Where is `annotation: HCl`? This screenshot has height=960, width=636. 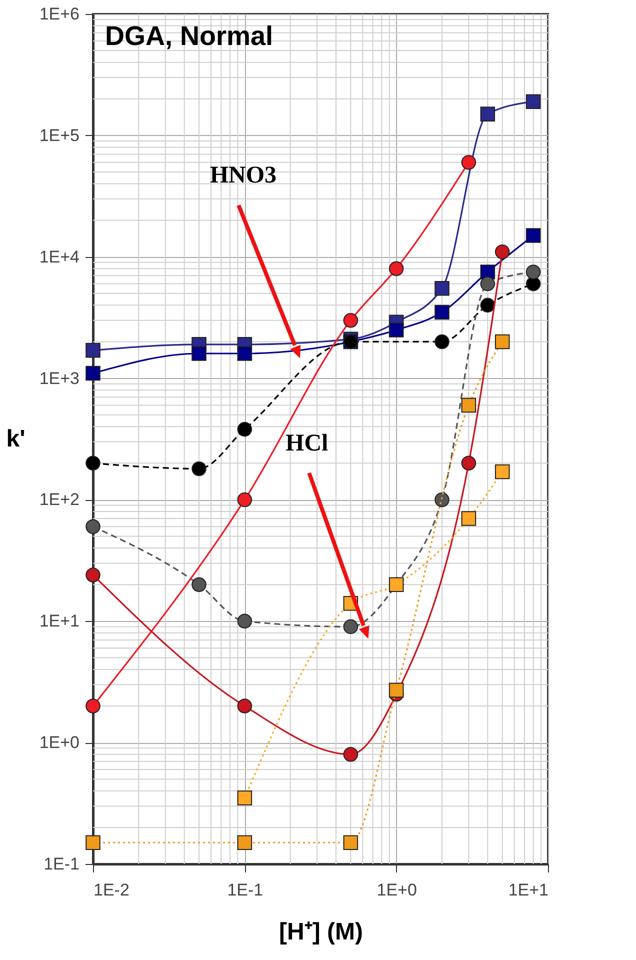 annotation: HCl is located at coordinates (307, 443).